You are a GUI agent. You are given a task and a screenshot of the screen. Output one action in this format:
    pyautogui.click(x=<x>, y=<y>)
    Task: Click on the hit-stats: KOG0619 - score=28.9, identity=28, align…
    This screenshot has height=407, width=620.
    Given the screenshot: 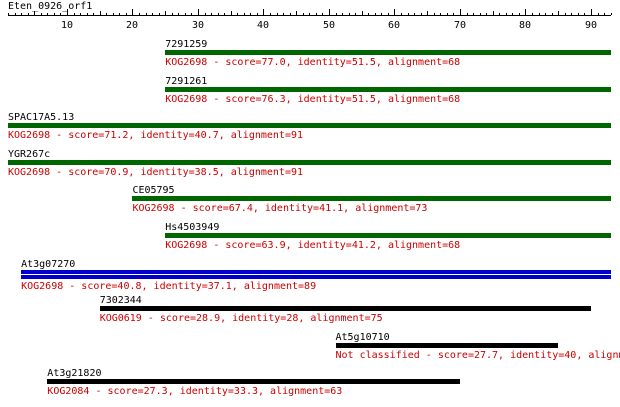 What is the action you would take?
    pyautogui.click(x=241, y=319)
    